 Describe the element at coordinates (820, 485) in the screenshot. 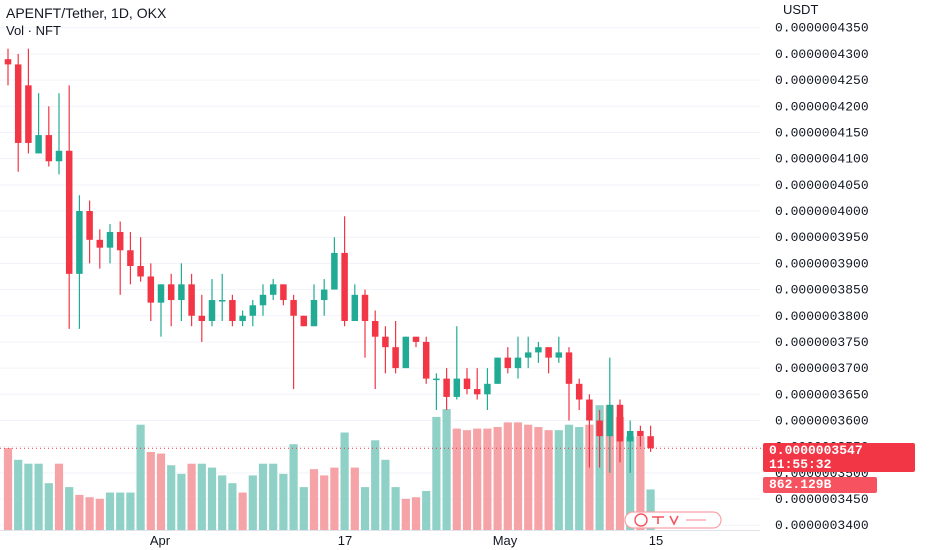

I see `last-volume-badge: 862.129B` at that location.